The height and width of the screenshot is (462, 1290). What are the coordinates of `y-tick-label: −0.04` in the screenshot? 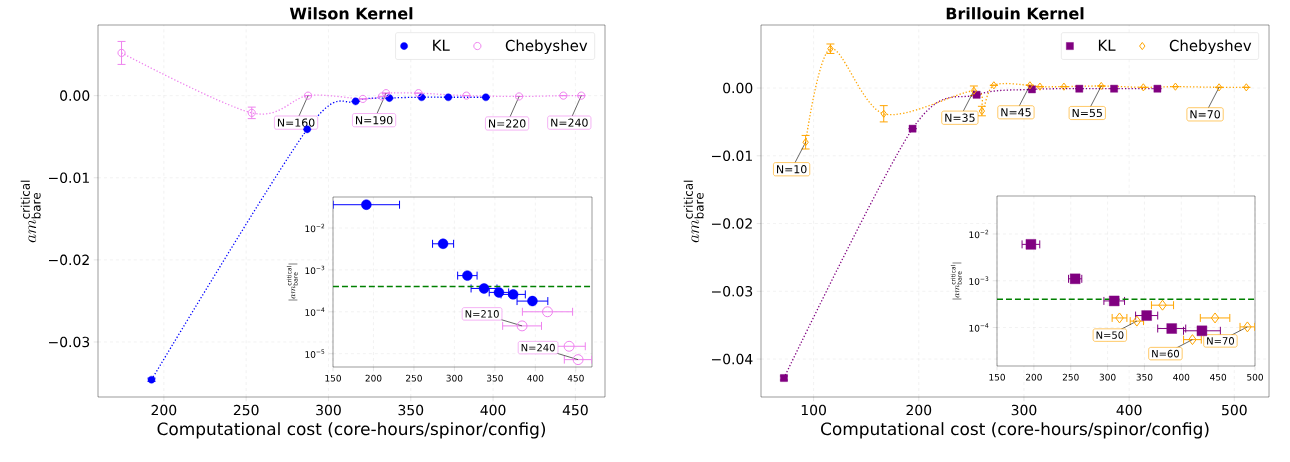 It's located at (732, 359).